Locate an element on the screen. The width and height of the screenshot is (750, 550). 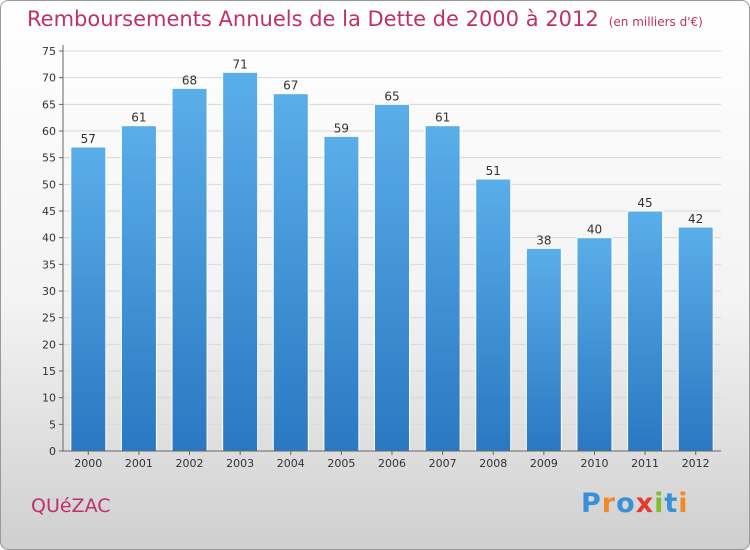
logo-letter: P is located at coordinates (591, 503).